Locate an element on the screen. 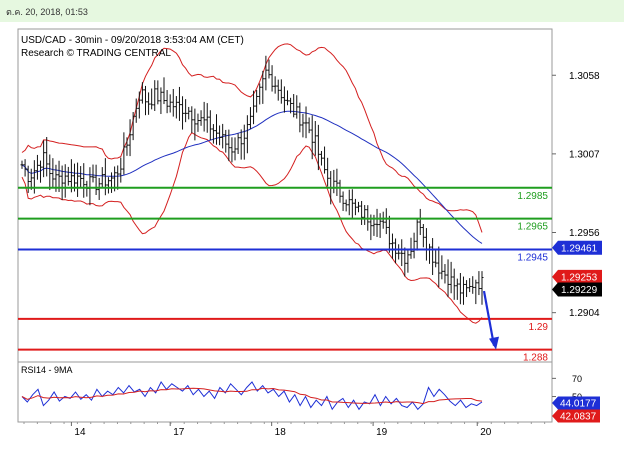 The height and width of the screenshot is (453, 624). y-tick-label: 1.2956 is located at coordinates (584, 233).